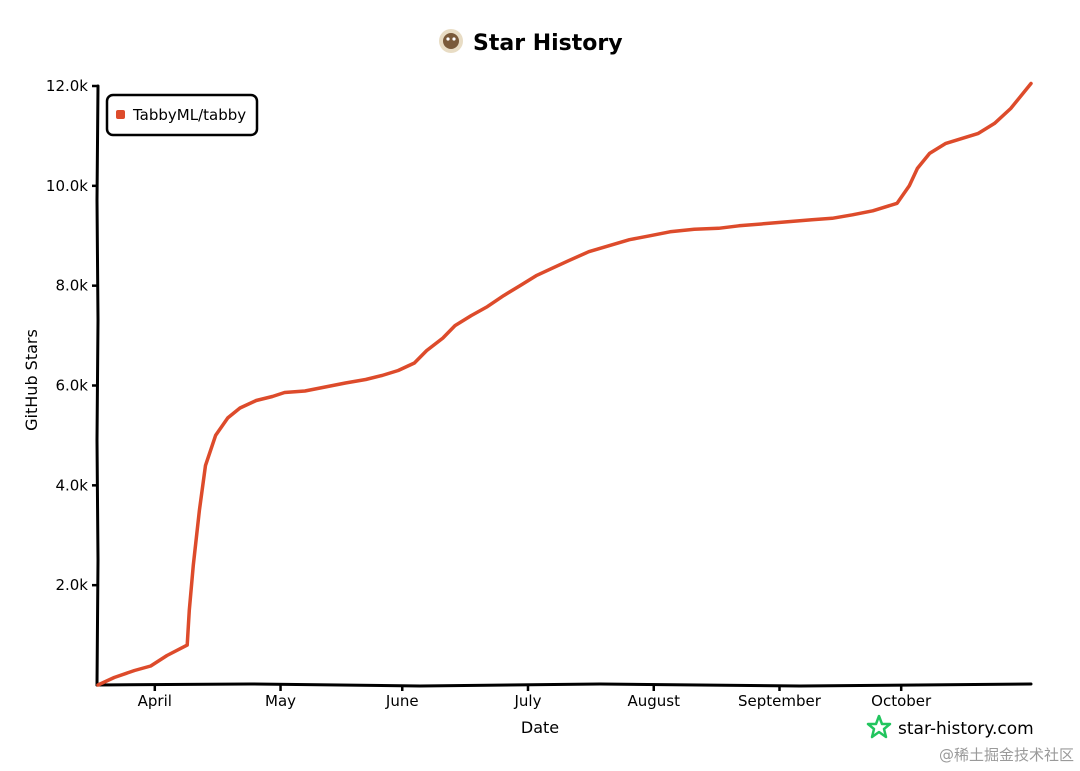 The width and height of the screenshot is (1080, 771). Describe the element at coordinates (120, 114) in the screenshot. I see `legend-swatch` at that location.